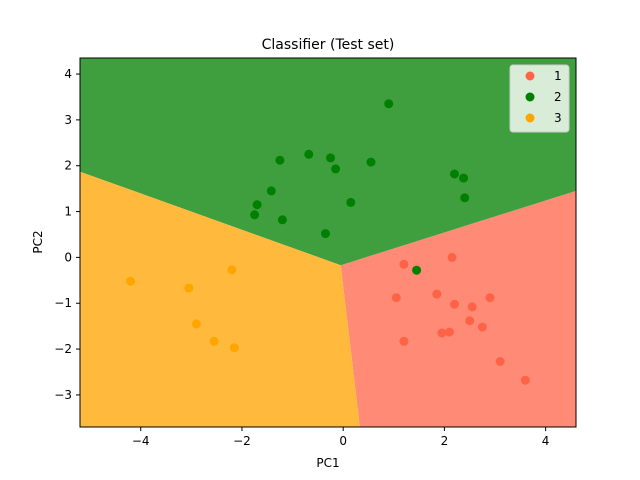  I want to click on legend: 1 2 3, so click(539, 98).